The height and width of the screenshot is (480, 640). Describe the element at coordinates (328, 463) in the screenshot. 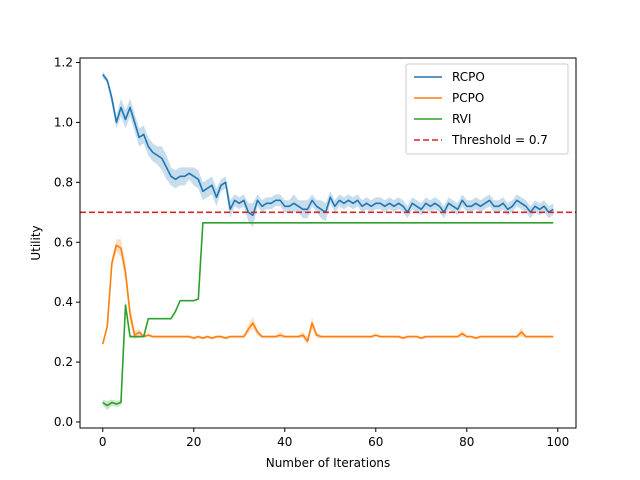

I see `x-axis-label: Number of Iterations` at that location.